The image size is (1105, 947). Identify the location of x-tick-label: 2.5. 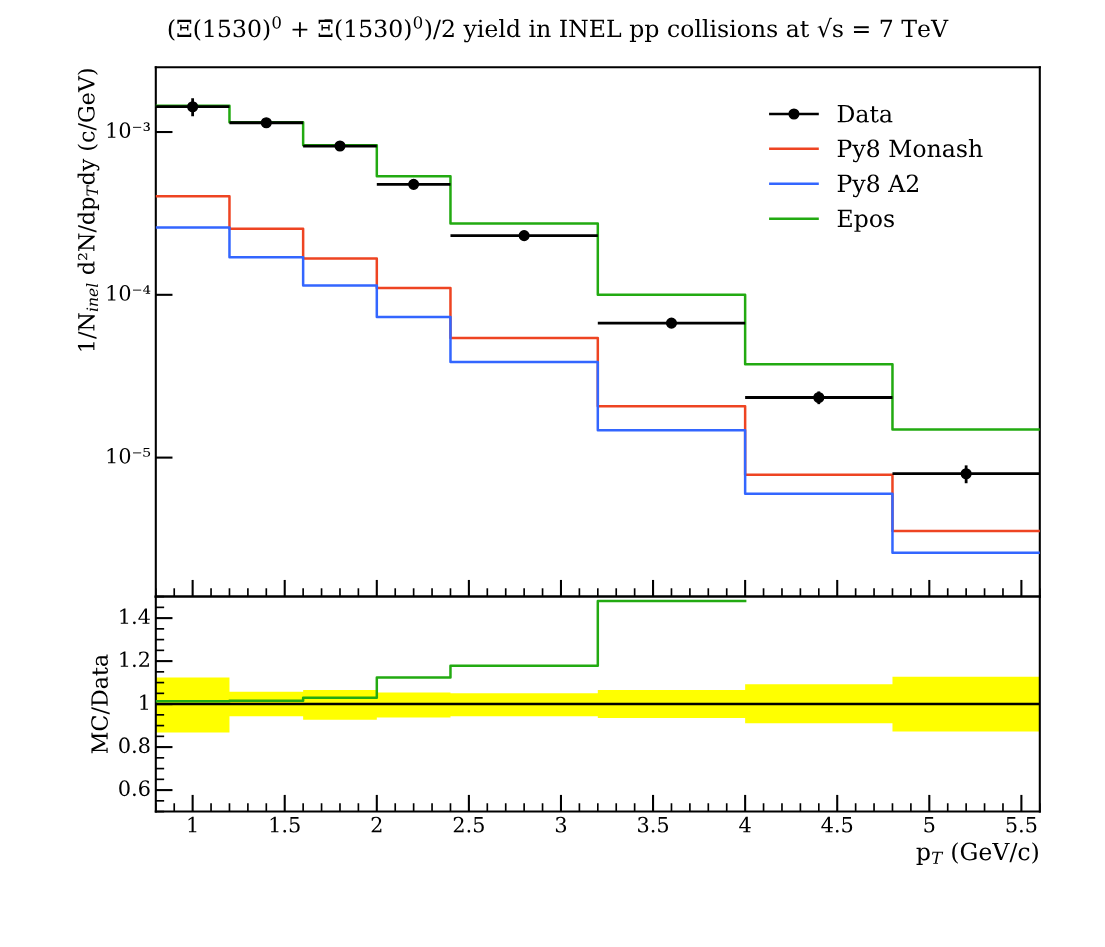
(468, 824).